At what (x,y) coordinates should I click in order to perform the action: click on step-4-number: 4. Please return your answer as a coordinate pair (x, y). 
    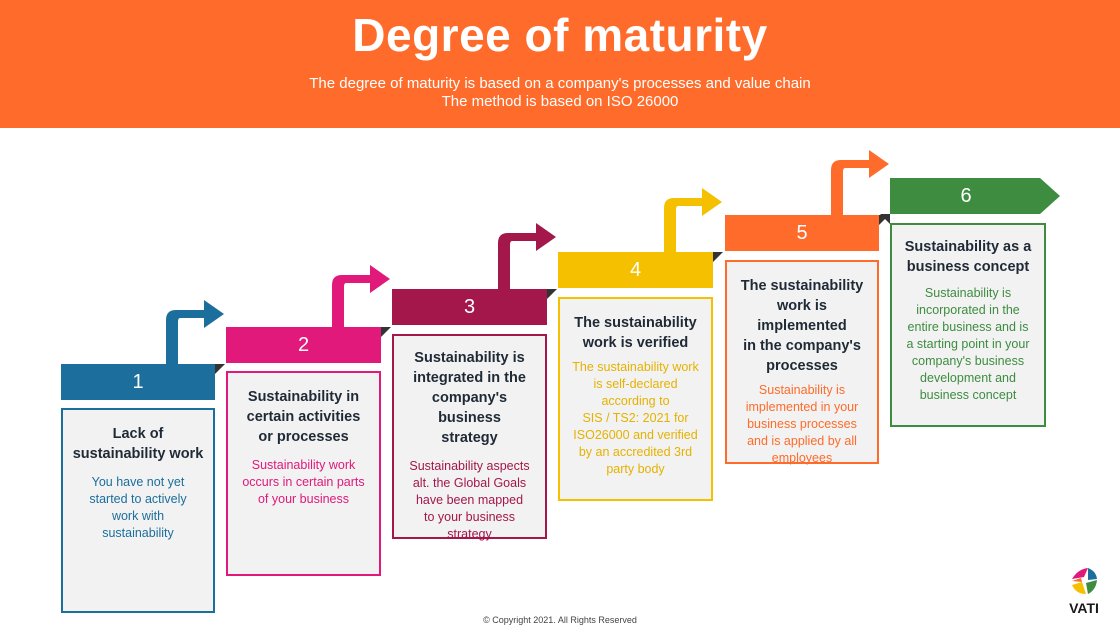
    Looking at the image, I should click on (635, 270).